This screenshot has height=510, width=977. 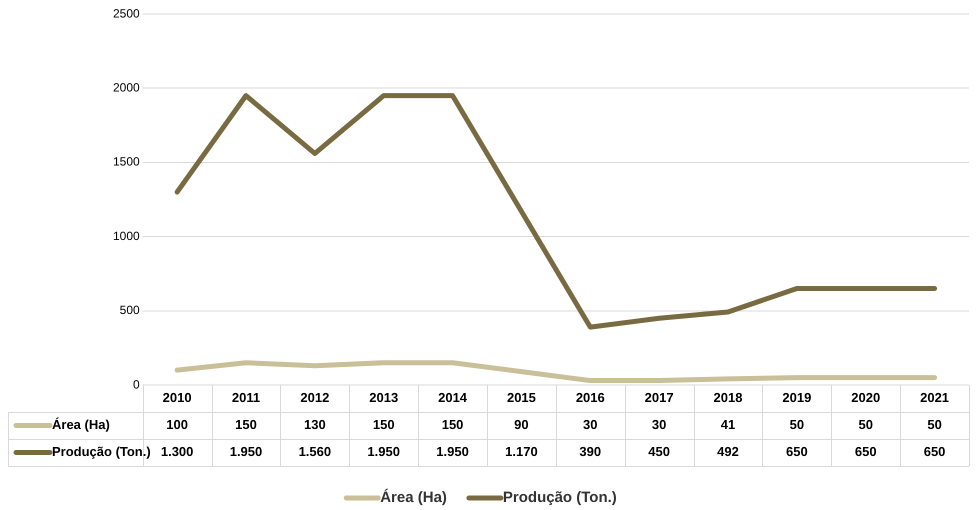 I want to click on data-label: 1.560, so click(x=315, y=452).